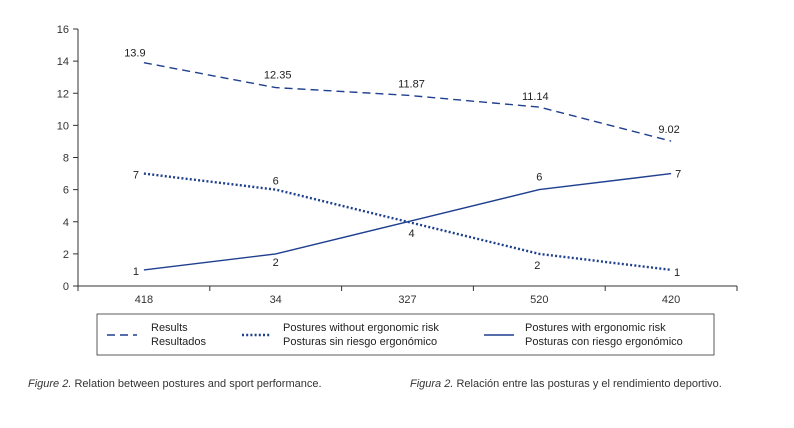 The height and width of the screenshot is (428, 794). Describe the element at coordinates (63, 62) in the screenshot. I see `y-tick-label: 14` at that location.